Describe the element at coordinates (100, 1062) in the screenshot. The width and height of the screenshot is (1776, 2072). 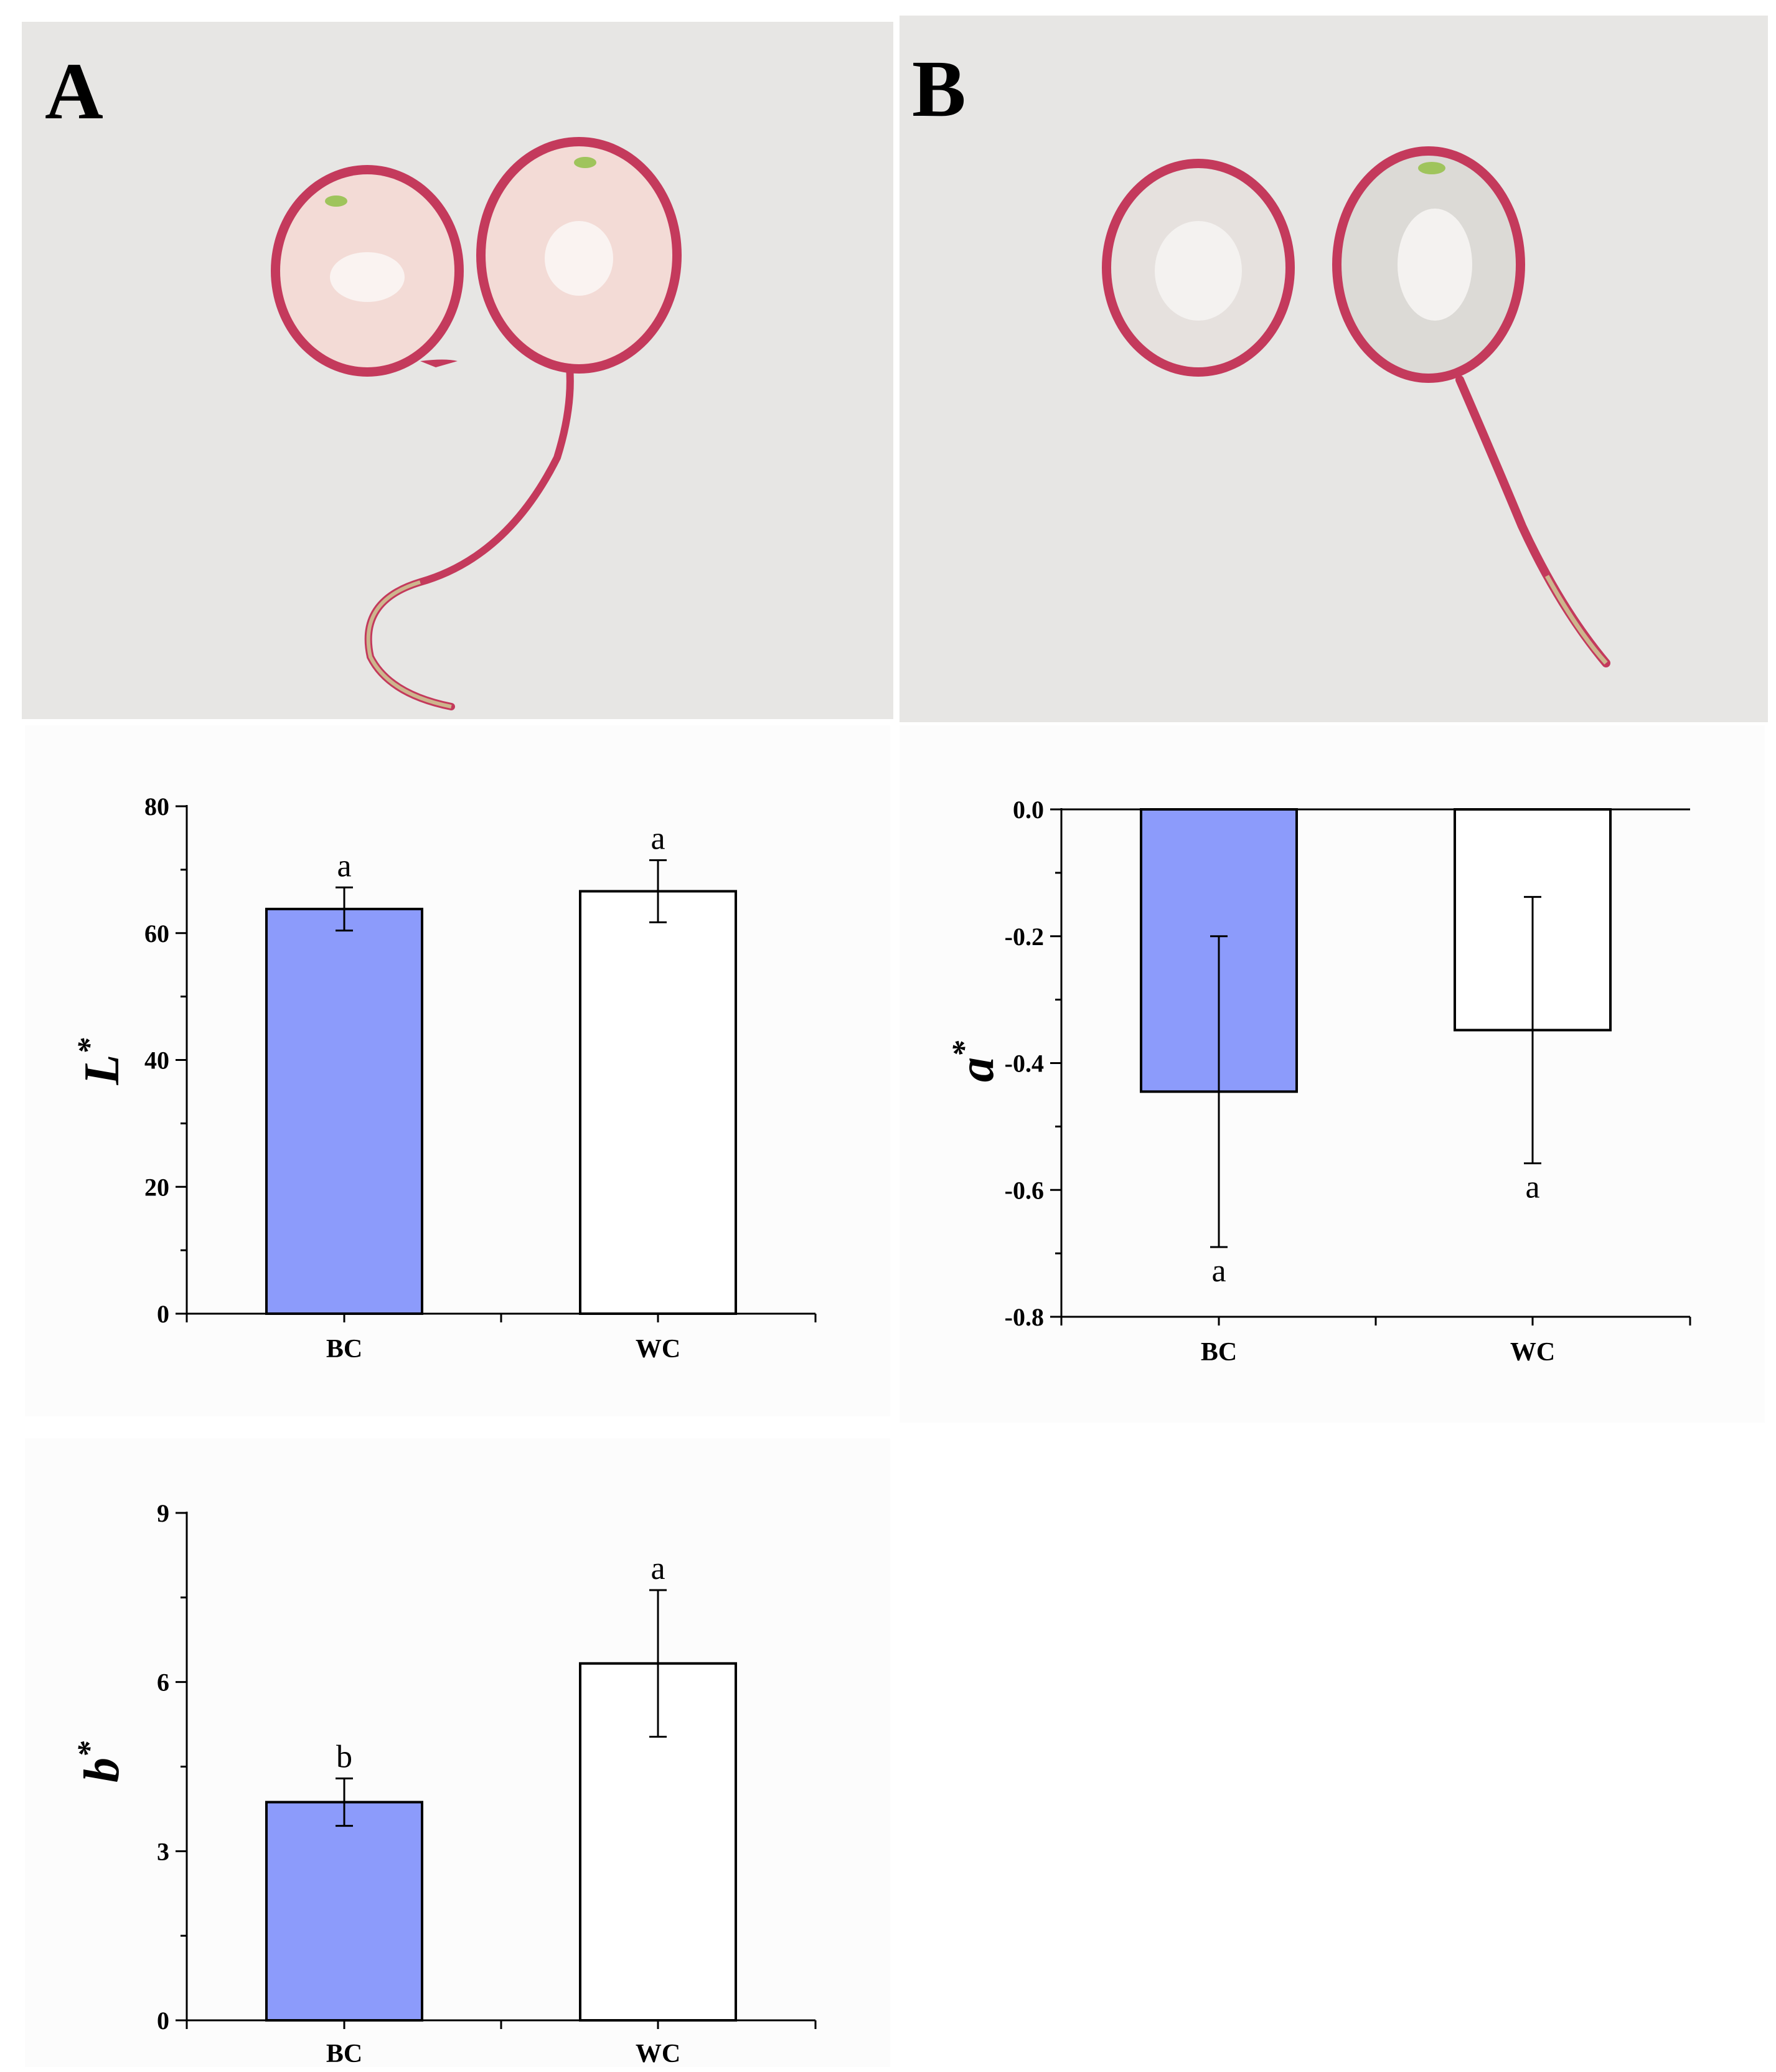
I see `y-axis-label: L*` at that location.